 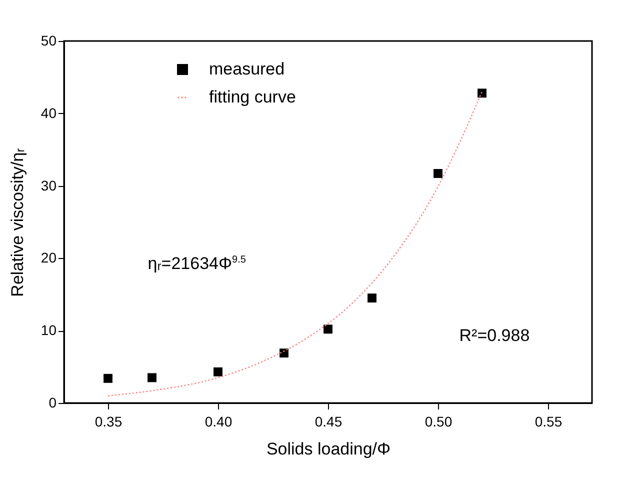 I want to click on y-tick-label: 10, so click(x=48, y=330).